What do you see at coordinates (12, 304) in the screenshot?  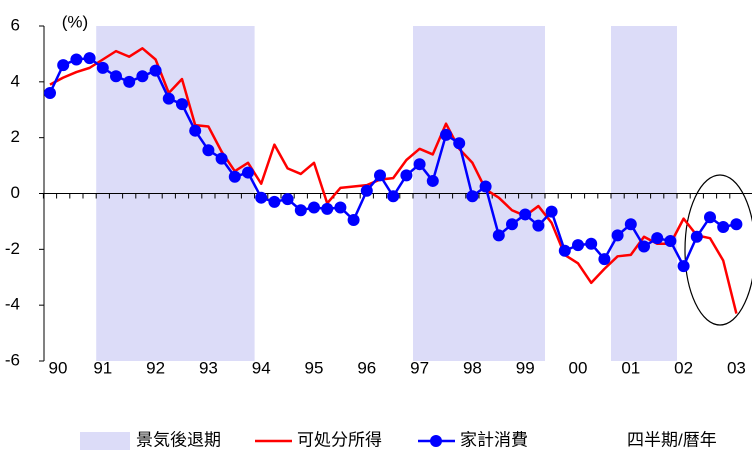 I see `y-tick-label: -4` at bounding box center [12, 304].